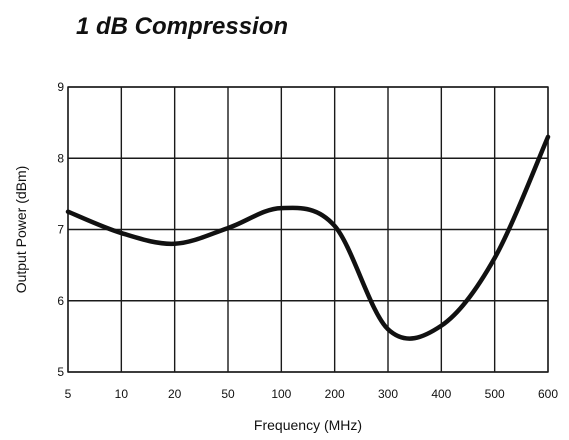 The height and width of the screenshot is (440, 569). What do you see at coordinates (335, 394) in the screenshot?
I see `x-tick-label: 200` at bounding box center [335, 394].